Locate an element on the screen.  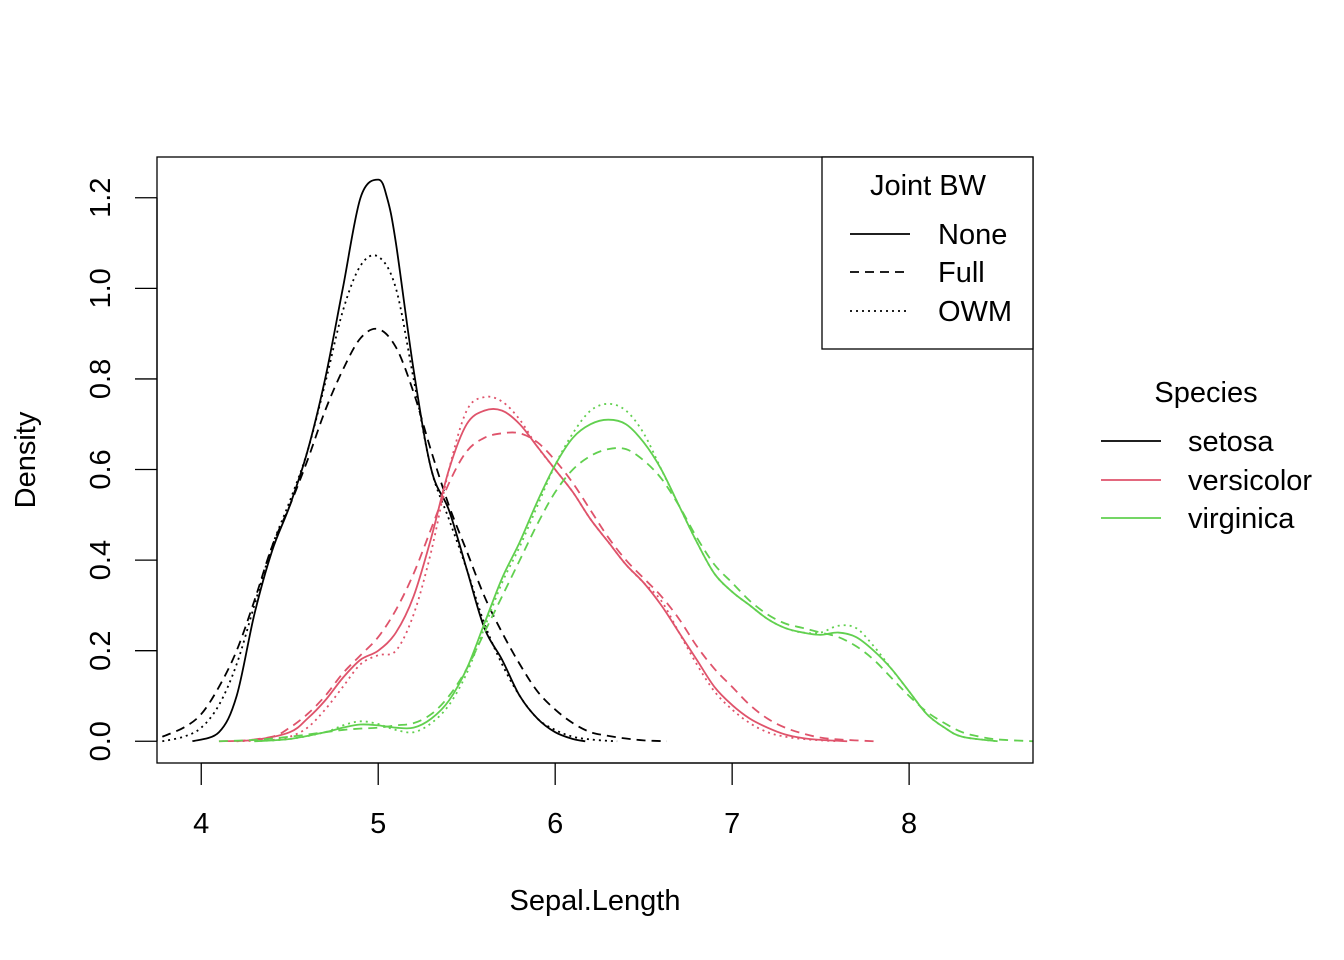
y-tick-label: 1.2 is located at coordinates (101, 198).